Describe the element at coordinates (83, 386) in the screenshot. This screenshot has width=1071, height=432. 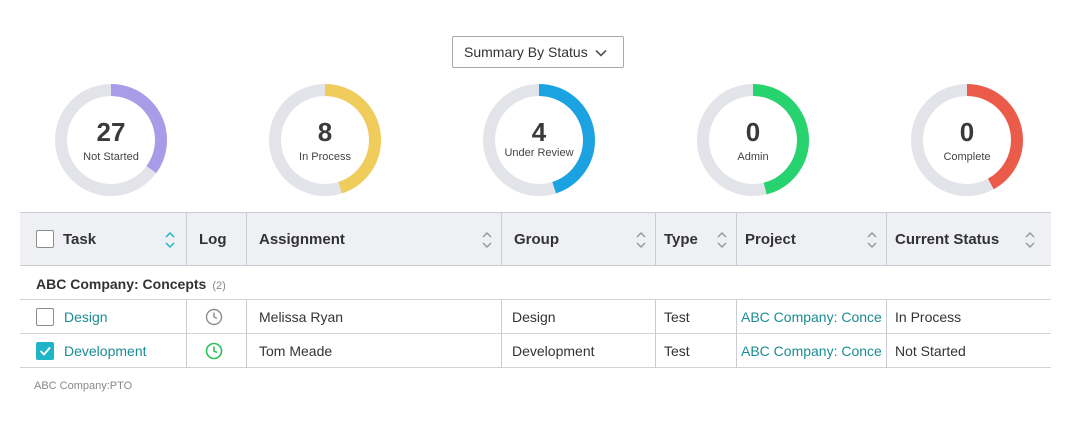
I see `footer-note: ABC Company:PTO` at that location.